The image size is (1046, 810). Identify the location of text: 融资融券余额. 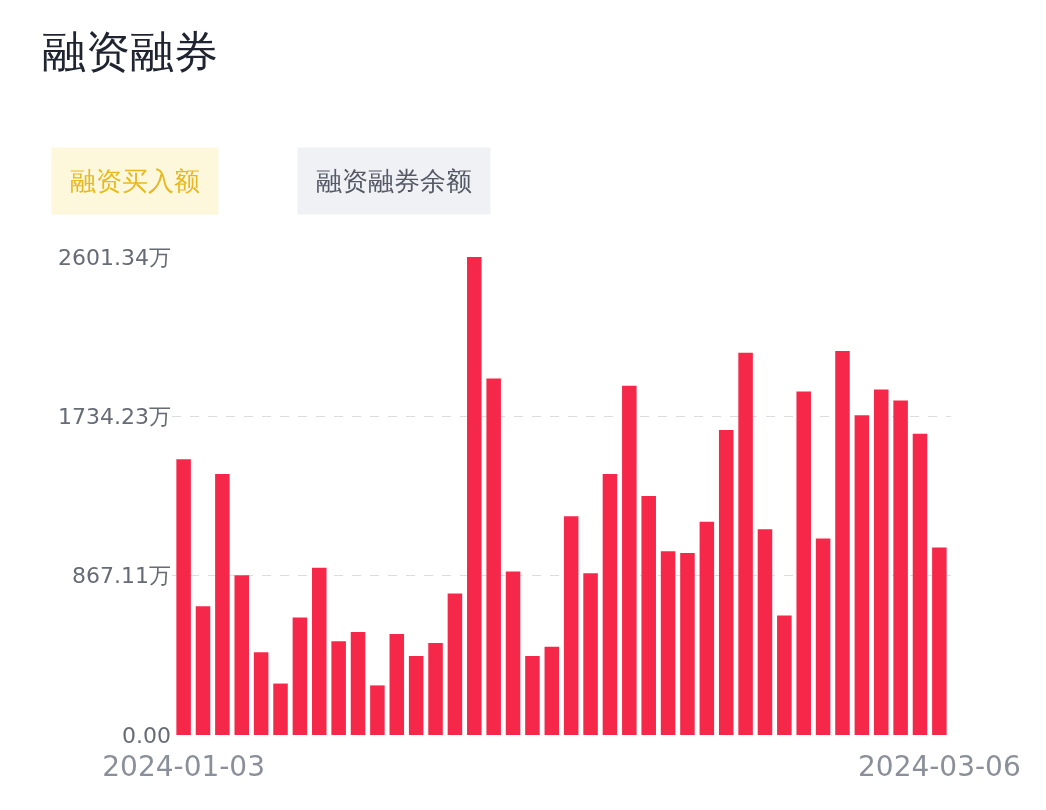
(394, 181).